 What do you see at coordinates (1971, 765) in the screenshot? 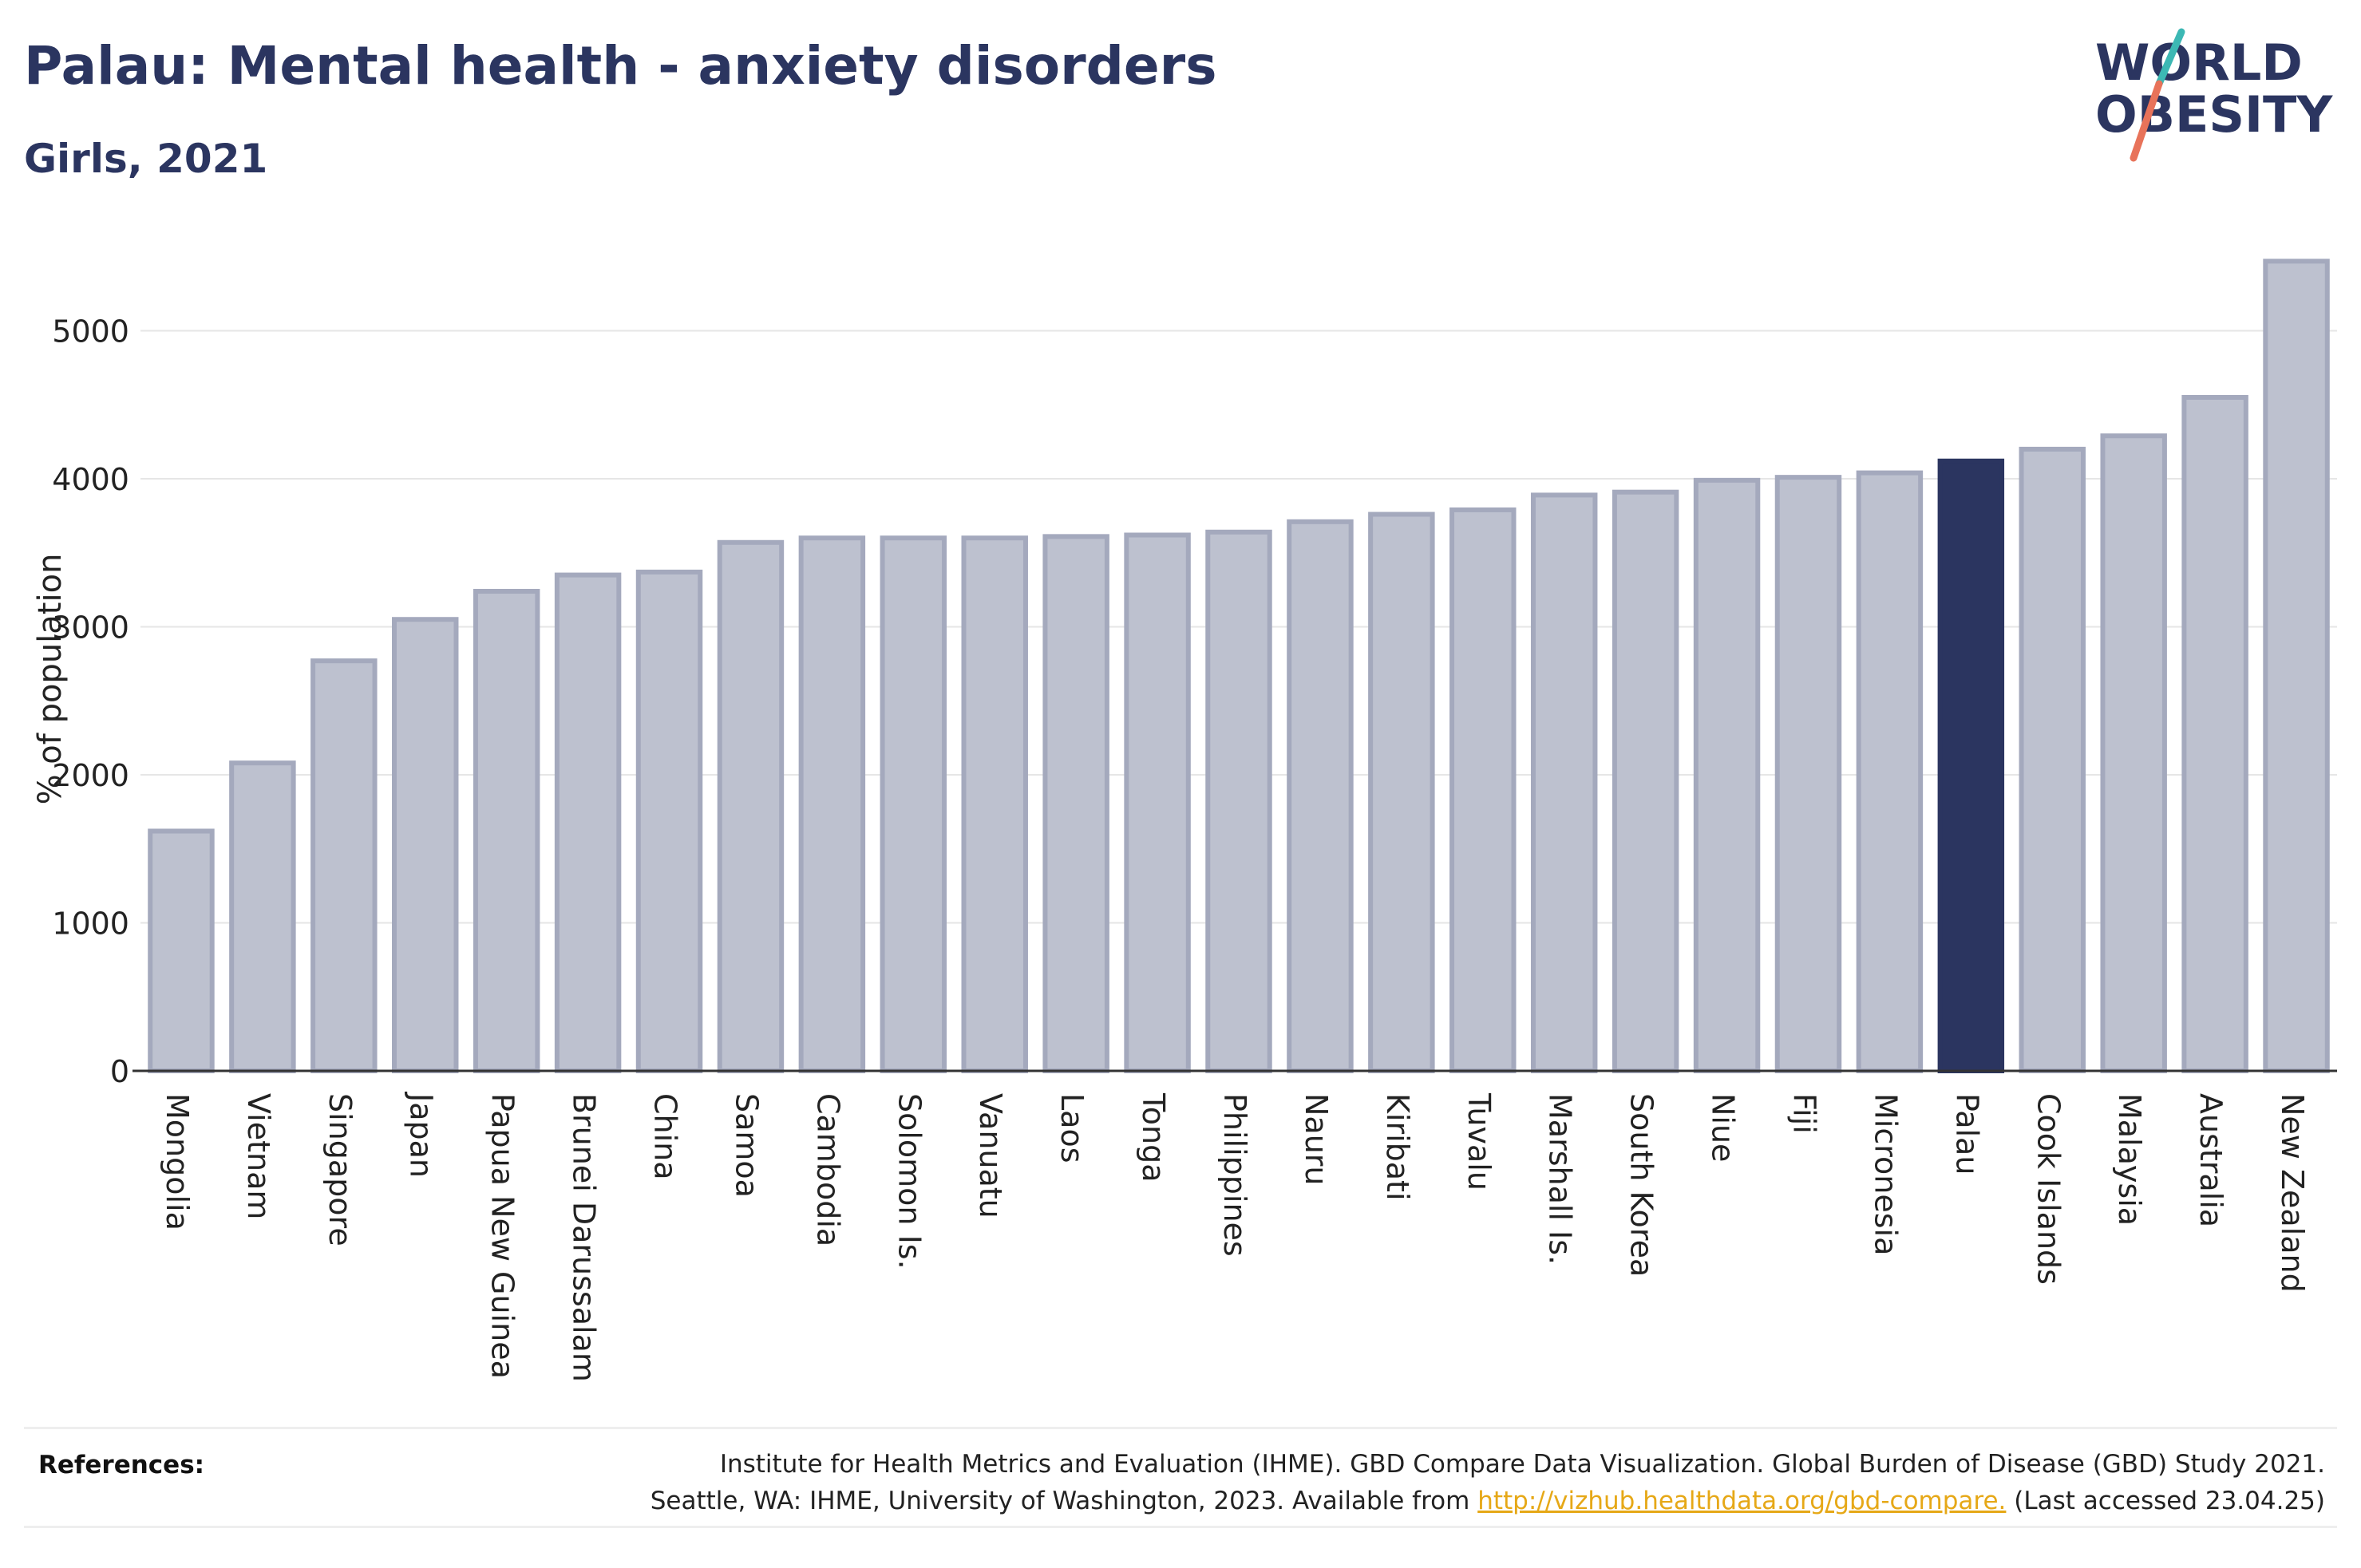
I see `bar-highlighted` at bounding box center [1971, 765].